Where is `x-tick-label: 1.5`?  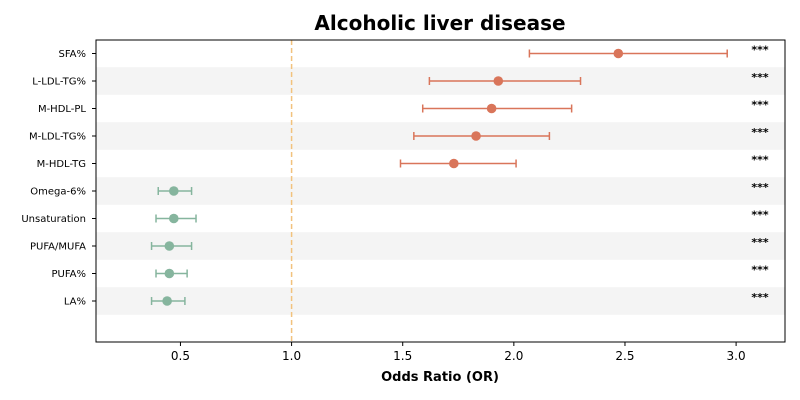 x-tick-label: 1.5 is located at coordinates (402, 356).